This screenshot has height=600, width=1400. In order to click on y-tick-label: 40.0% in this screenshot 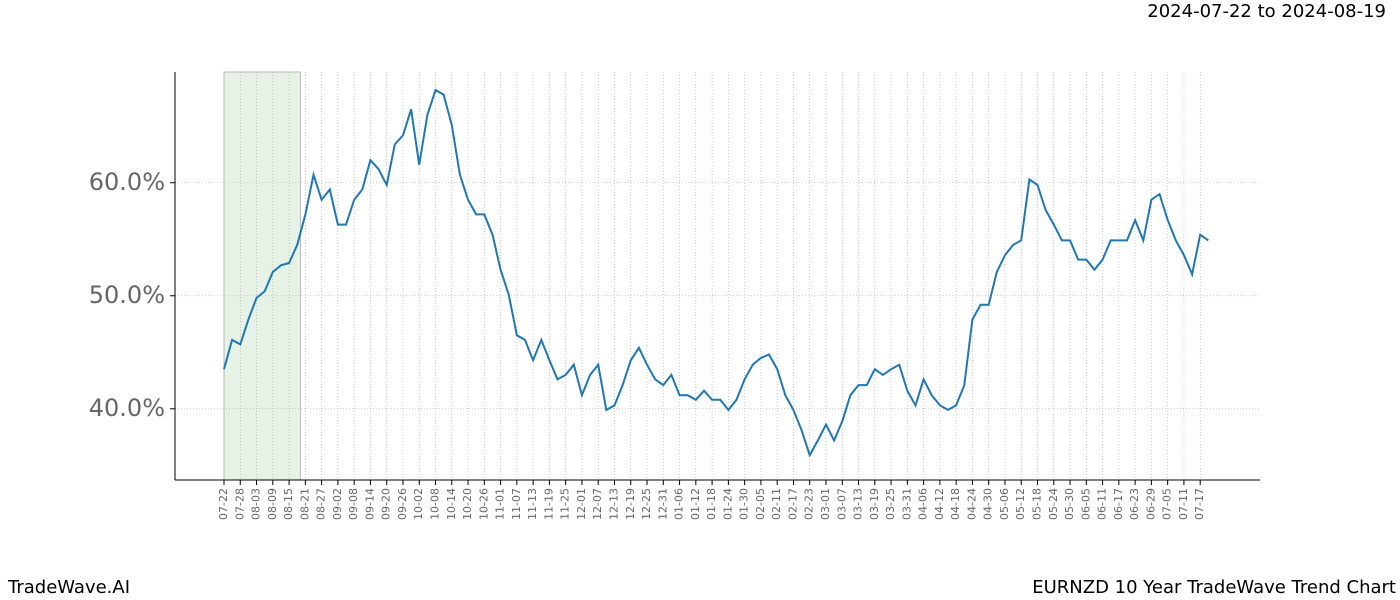, I will do `click(127, 408)`.